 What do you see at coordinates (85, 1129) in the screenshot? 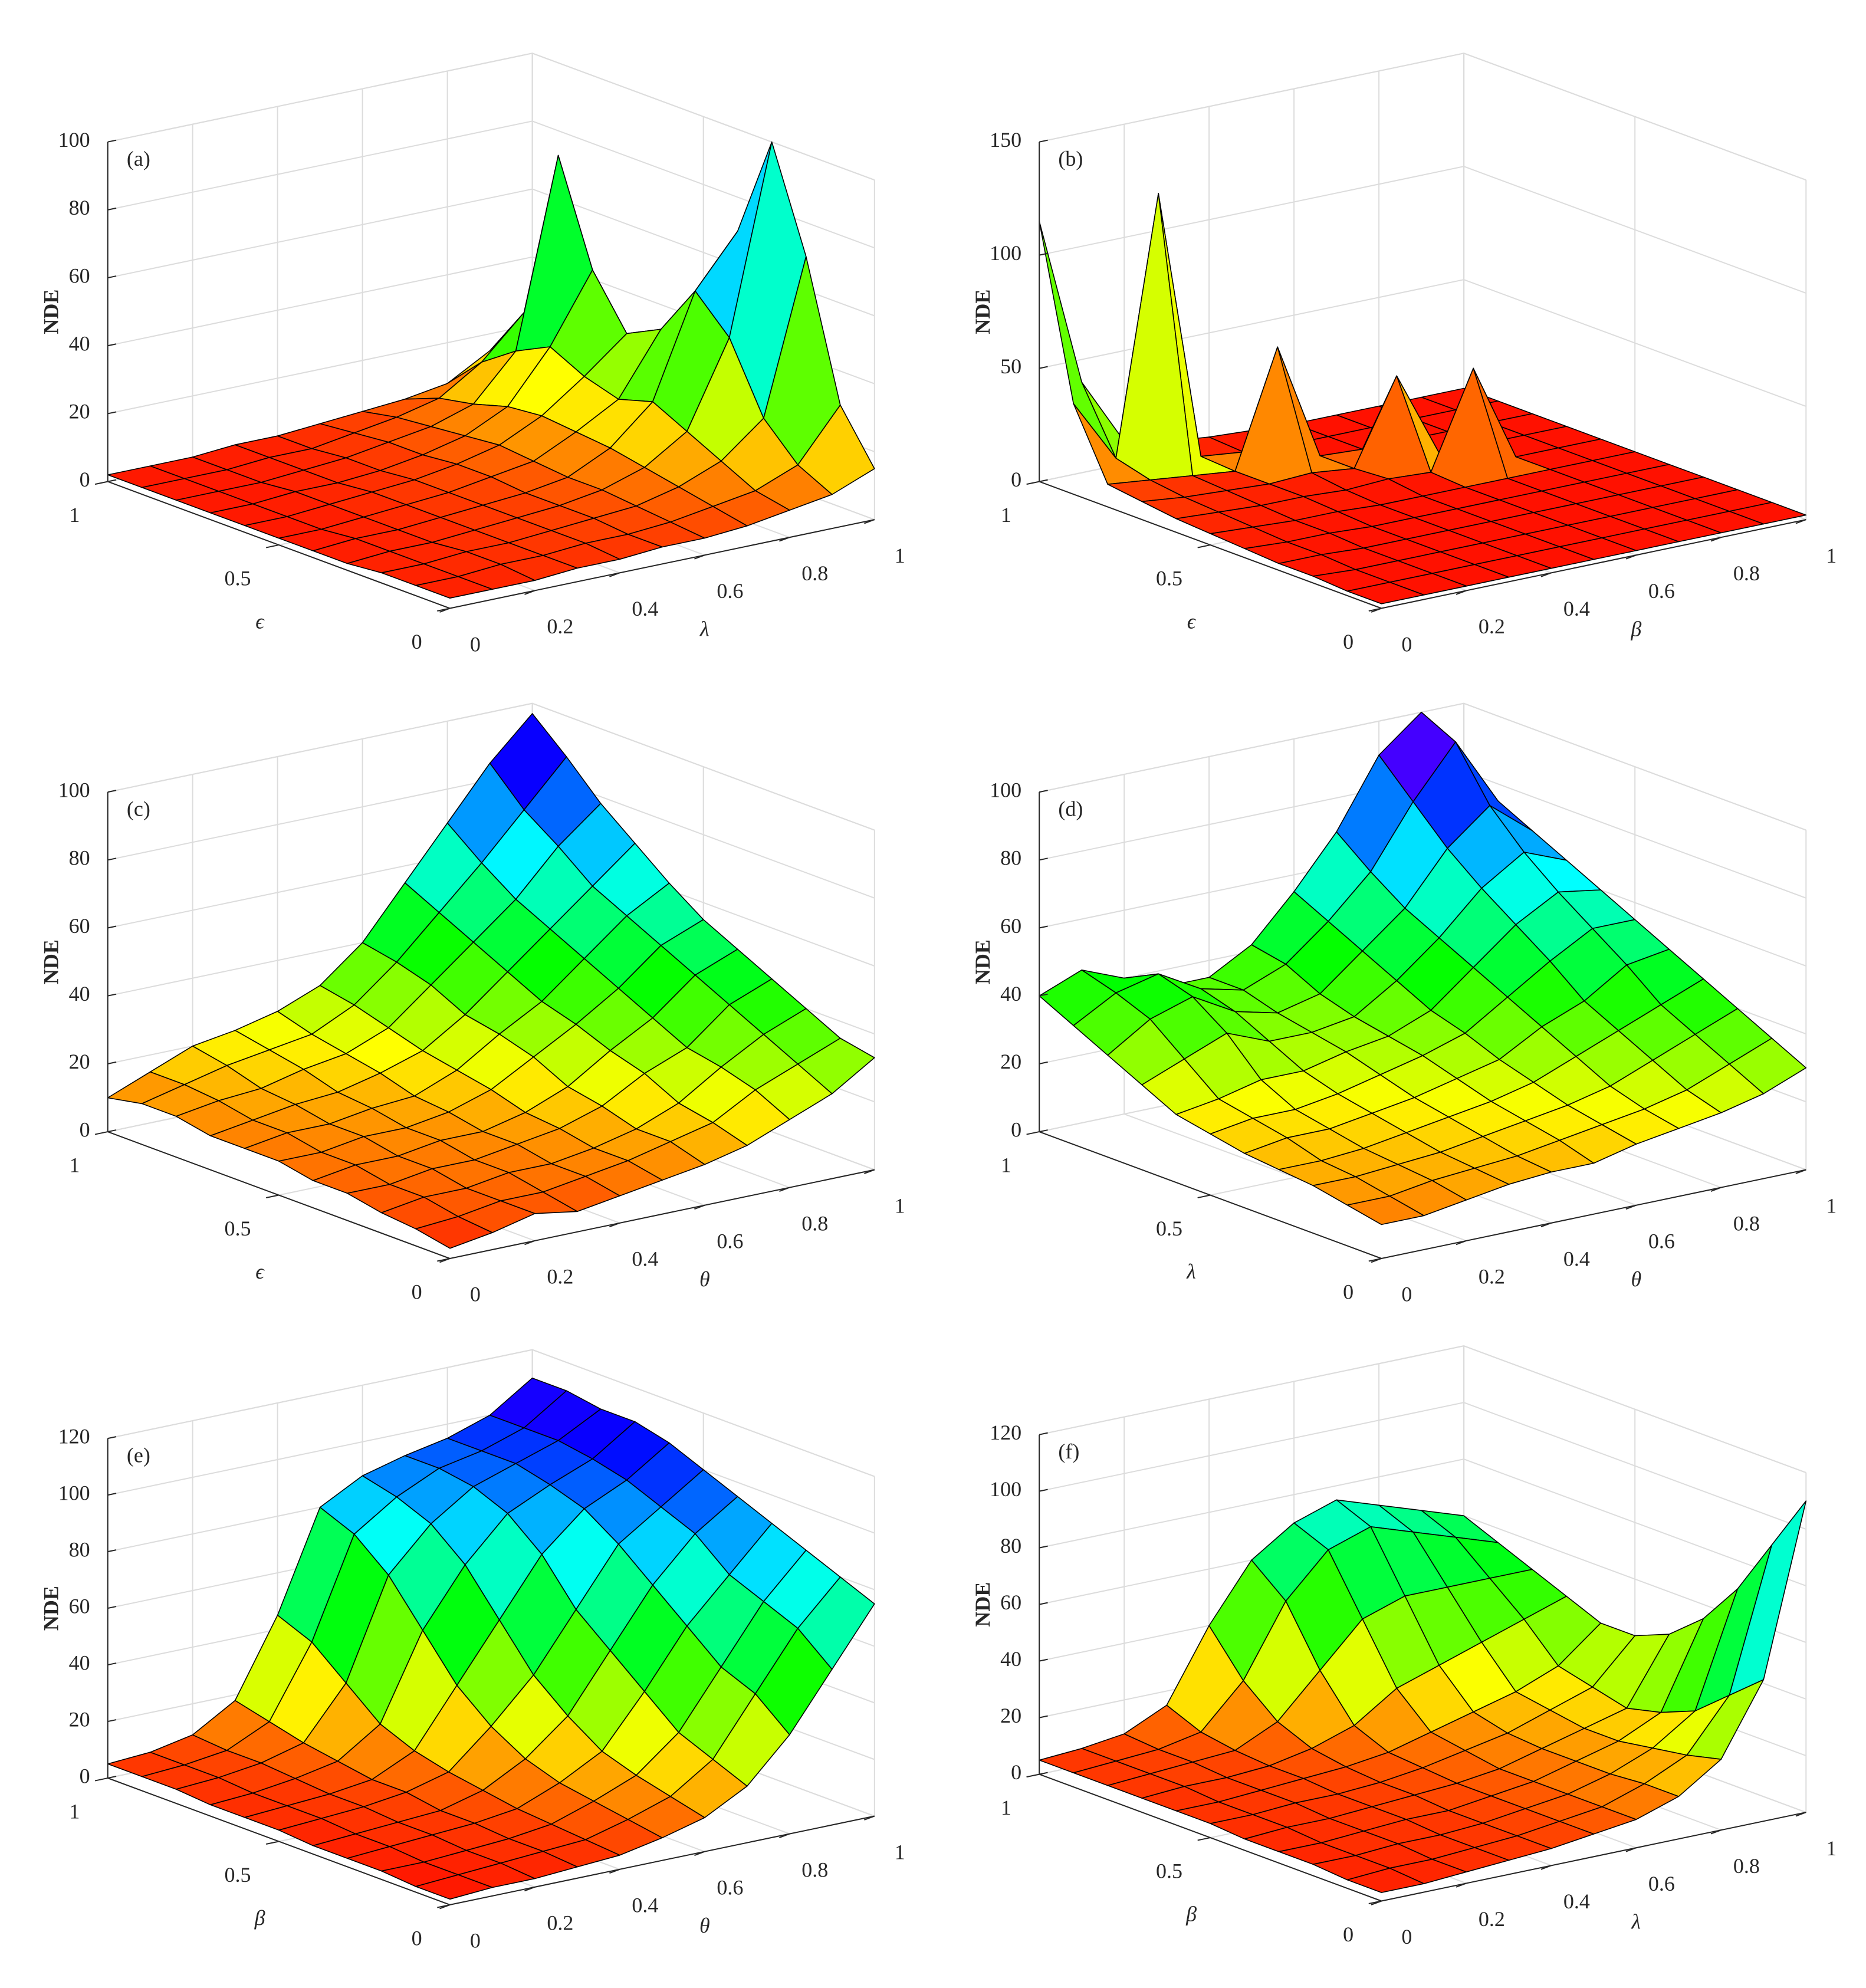
I see `z-tick-label: 0` at bounding box center [85, 1129].